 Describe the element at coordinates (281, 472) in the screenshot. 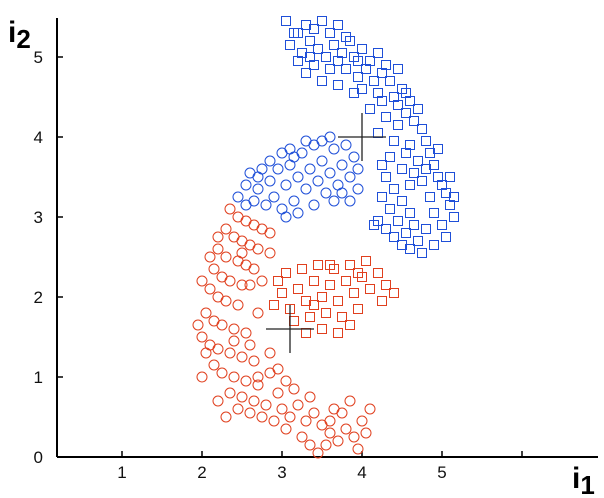

I see `x-tick-label: 3` at that location.